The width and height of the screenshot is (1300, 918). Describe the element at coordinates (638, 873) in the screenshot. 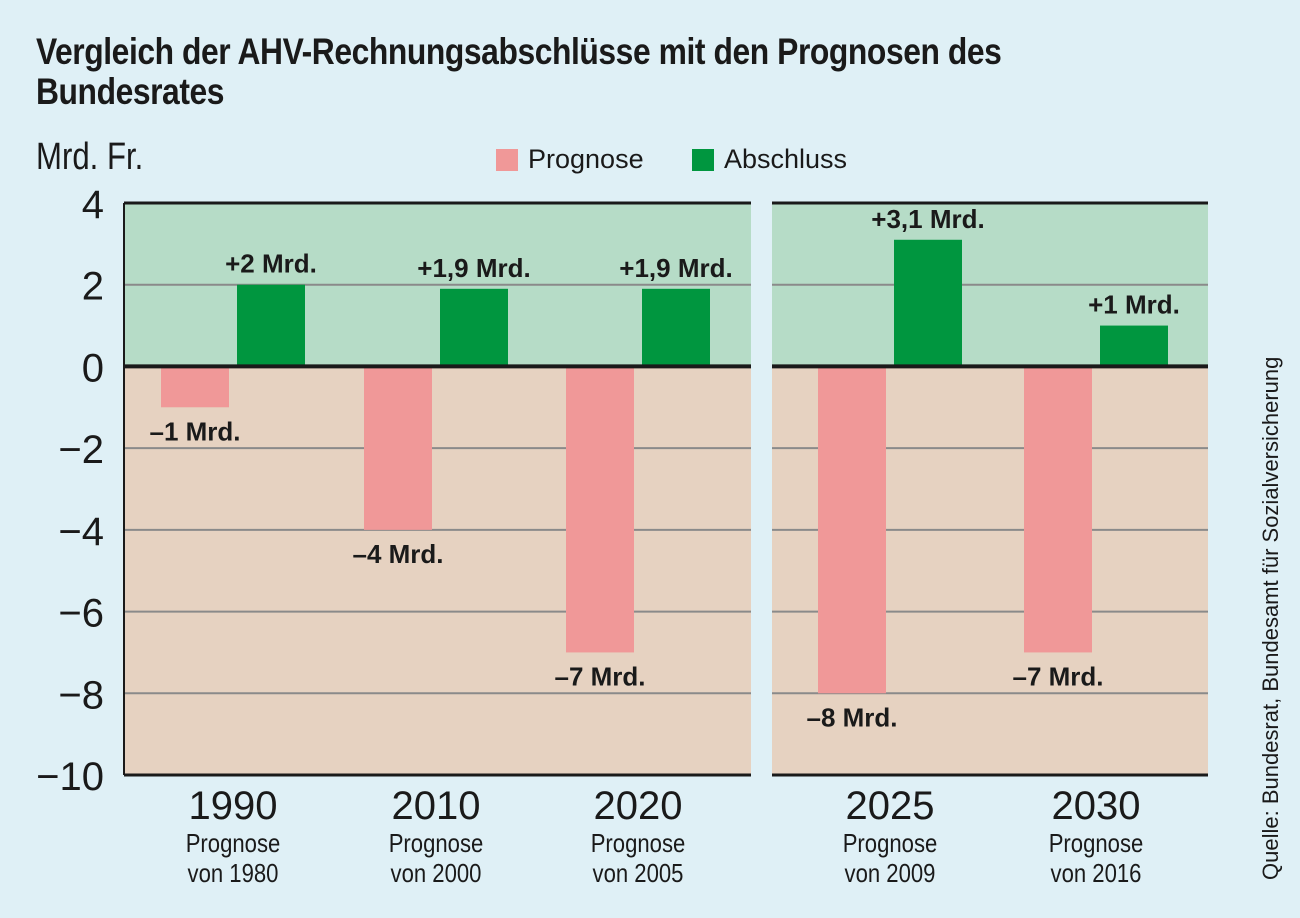

I see `x-tick-subtitle: von 2005` at that location.